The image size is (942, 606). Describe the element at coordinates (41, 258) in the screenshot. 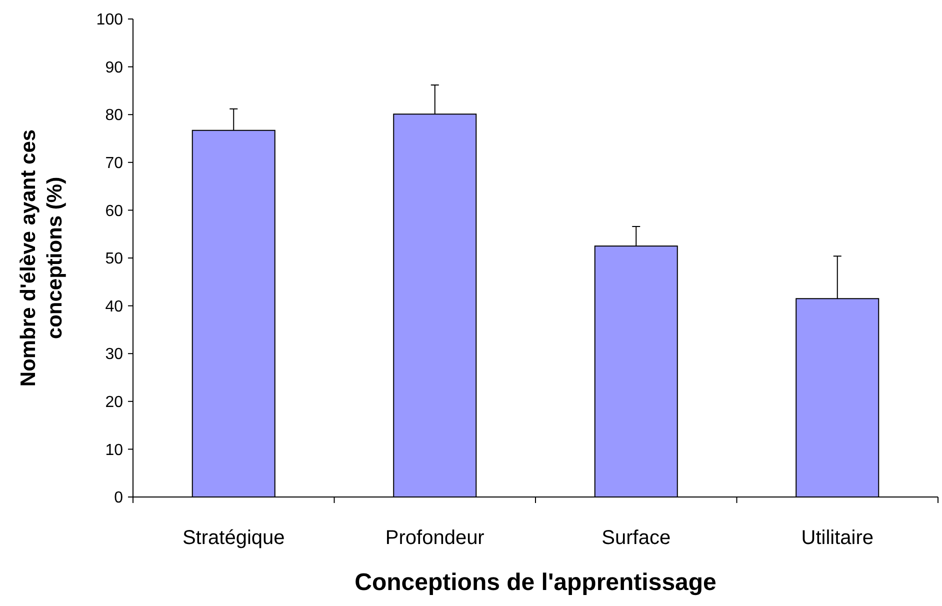

I see `y-axis-title: Nombre d'élève ayant ces conceptions (%)` at that location.